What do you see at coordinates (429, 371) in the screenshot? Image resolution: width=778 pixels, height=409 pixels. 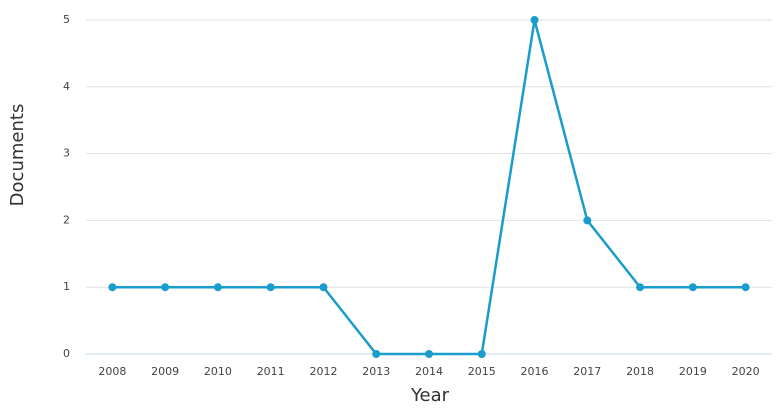 I see `x-tick-label: 2014` at bounding box center [429, 371].